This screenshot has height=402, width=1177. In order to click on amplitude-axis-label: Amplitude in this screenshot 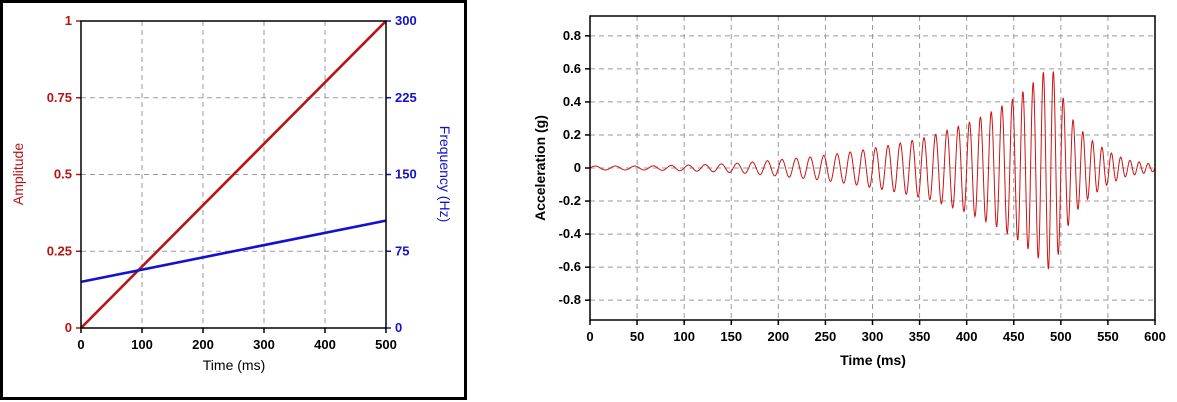, I will do `click(18, 174)`.